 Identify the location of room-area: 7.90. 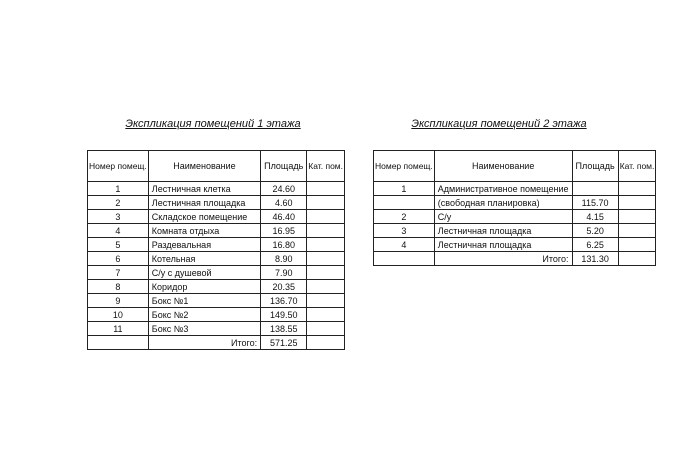
(284, 272).